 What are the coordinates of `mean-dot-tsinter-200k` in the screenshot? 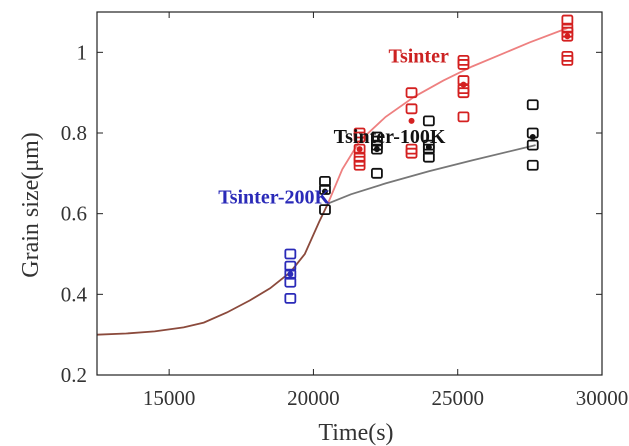 It's located at (290, 274).